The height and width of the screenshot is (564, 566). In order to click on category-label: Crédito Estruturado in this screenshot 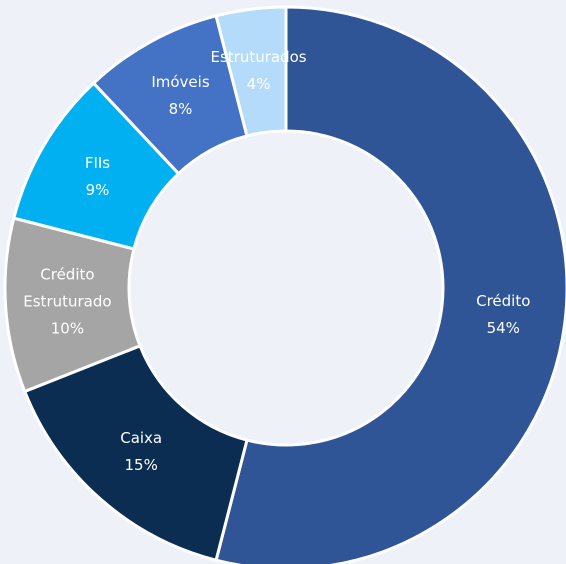, I will do `click(67, 288)`.